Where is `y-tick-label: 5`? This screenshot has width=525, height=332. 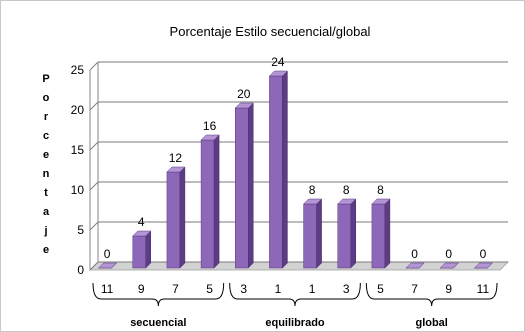
y-tick-label: 5 is located at coordinates (80, 230).